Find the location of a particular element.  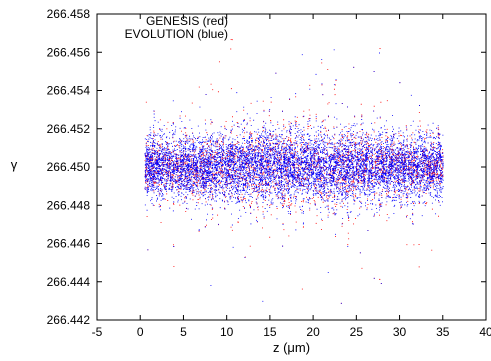

x-tick-label: 40 is located at coordinates (485, 332).